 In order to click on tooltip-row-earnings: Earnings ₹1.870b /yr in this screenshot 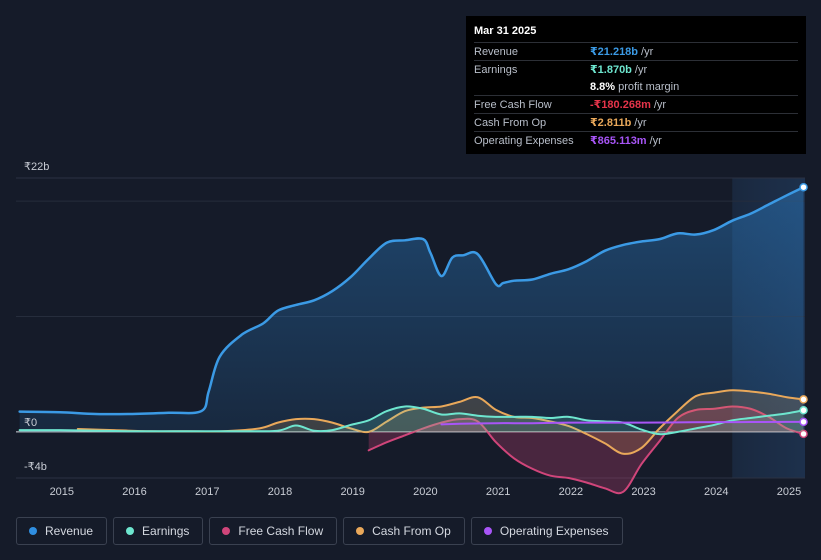, I will do `click(636, 69)`.